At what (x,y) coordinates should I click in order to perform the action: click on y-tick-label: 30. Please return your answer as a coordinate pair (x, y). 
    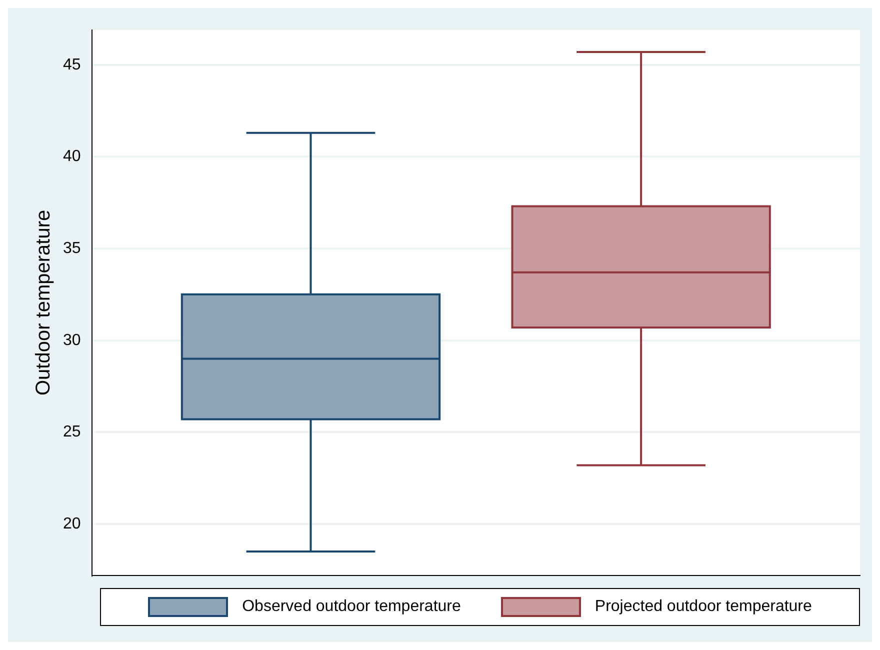
    Looking at the image, I should click on (72, 340).